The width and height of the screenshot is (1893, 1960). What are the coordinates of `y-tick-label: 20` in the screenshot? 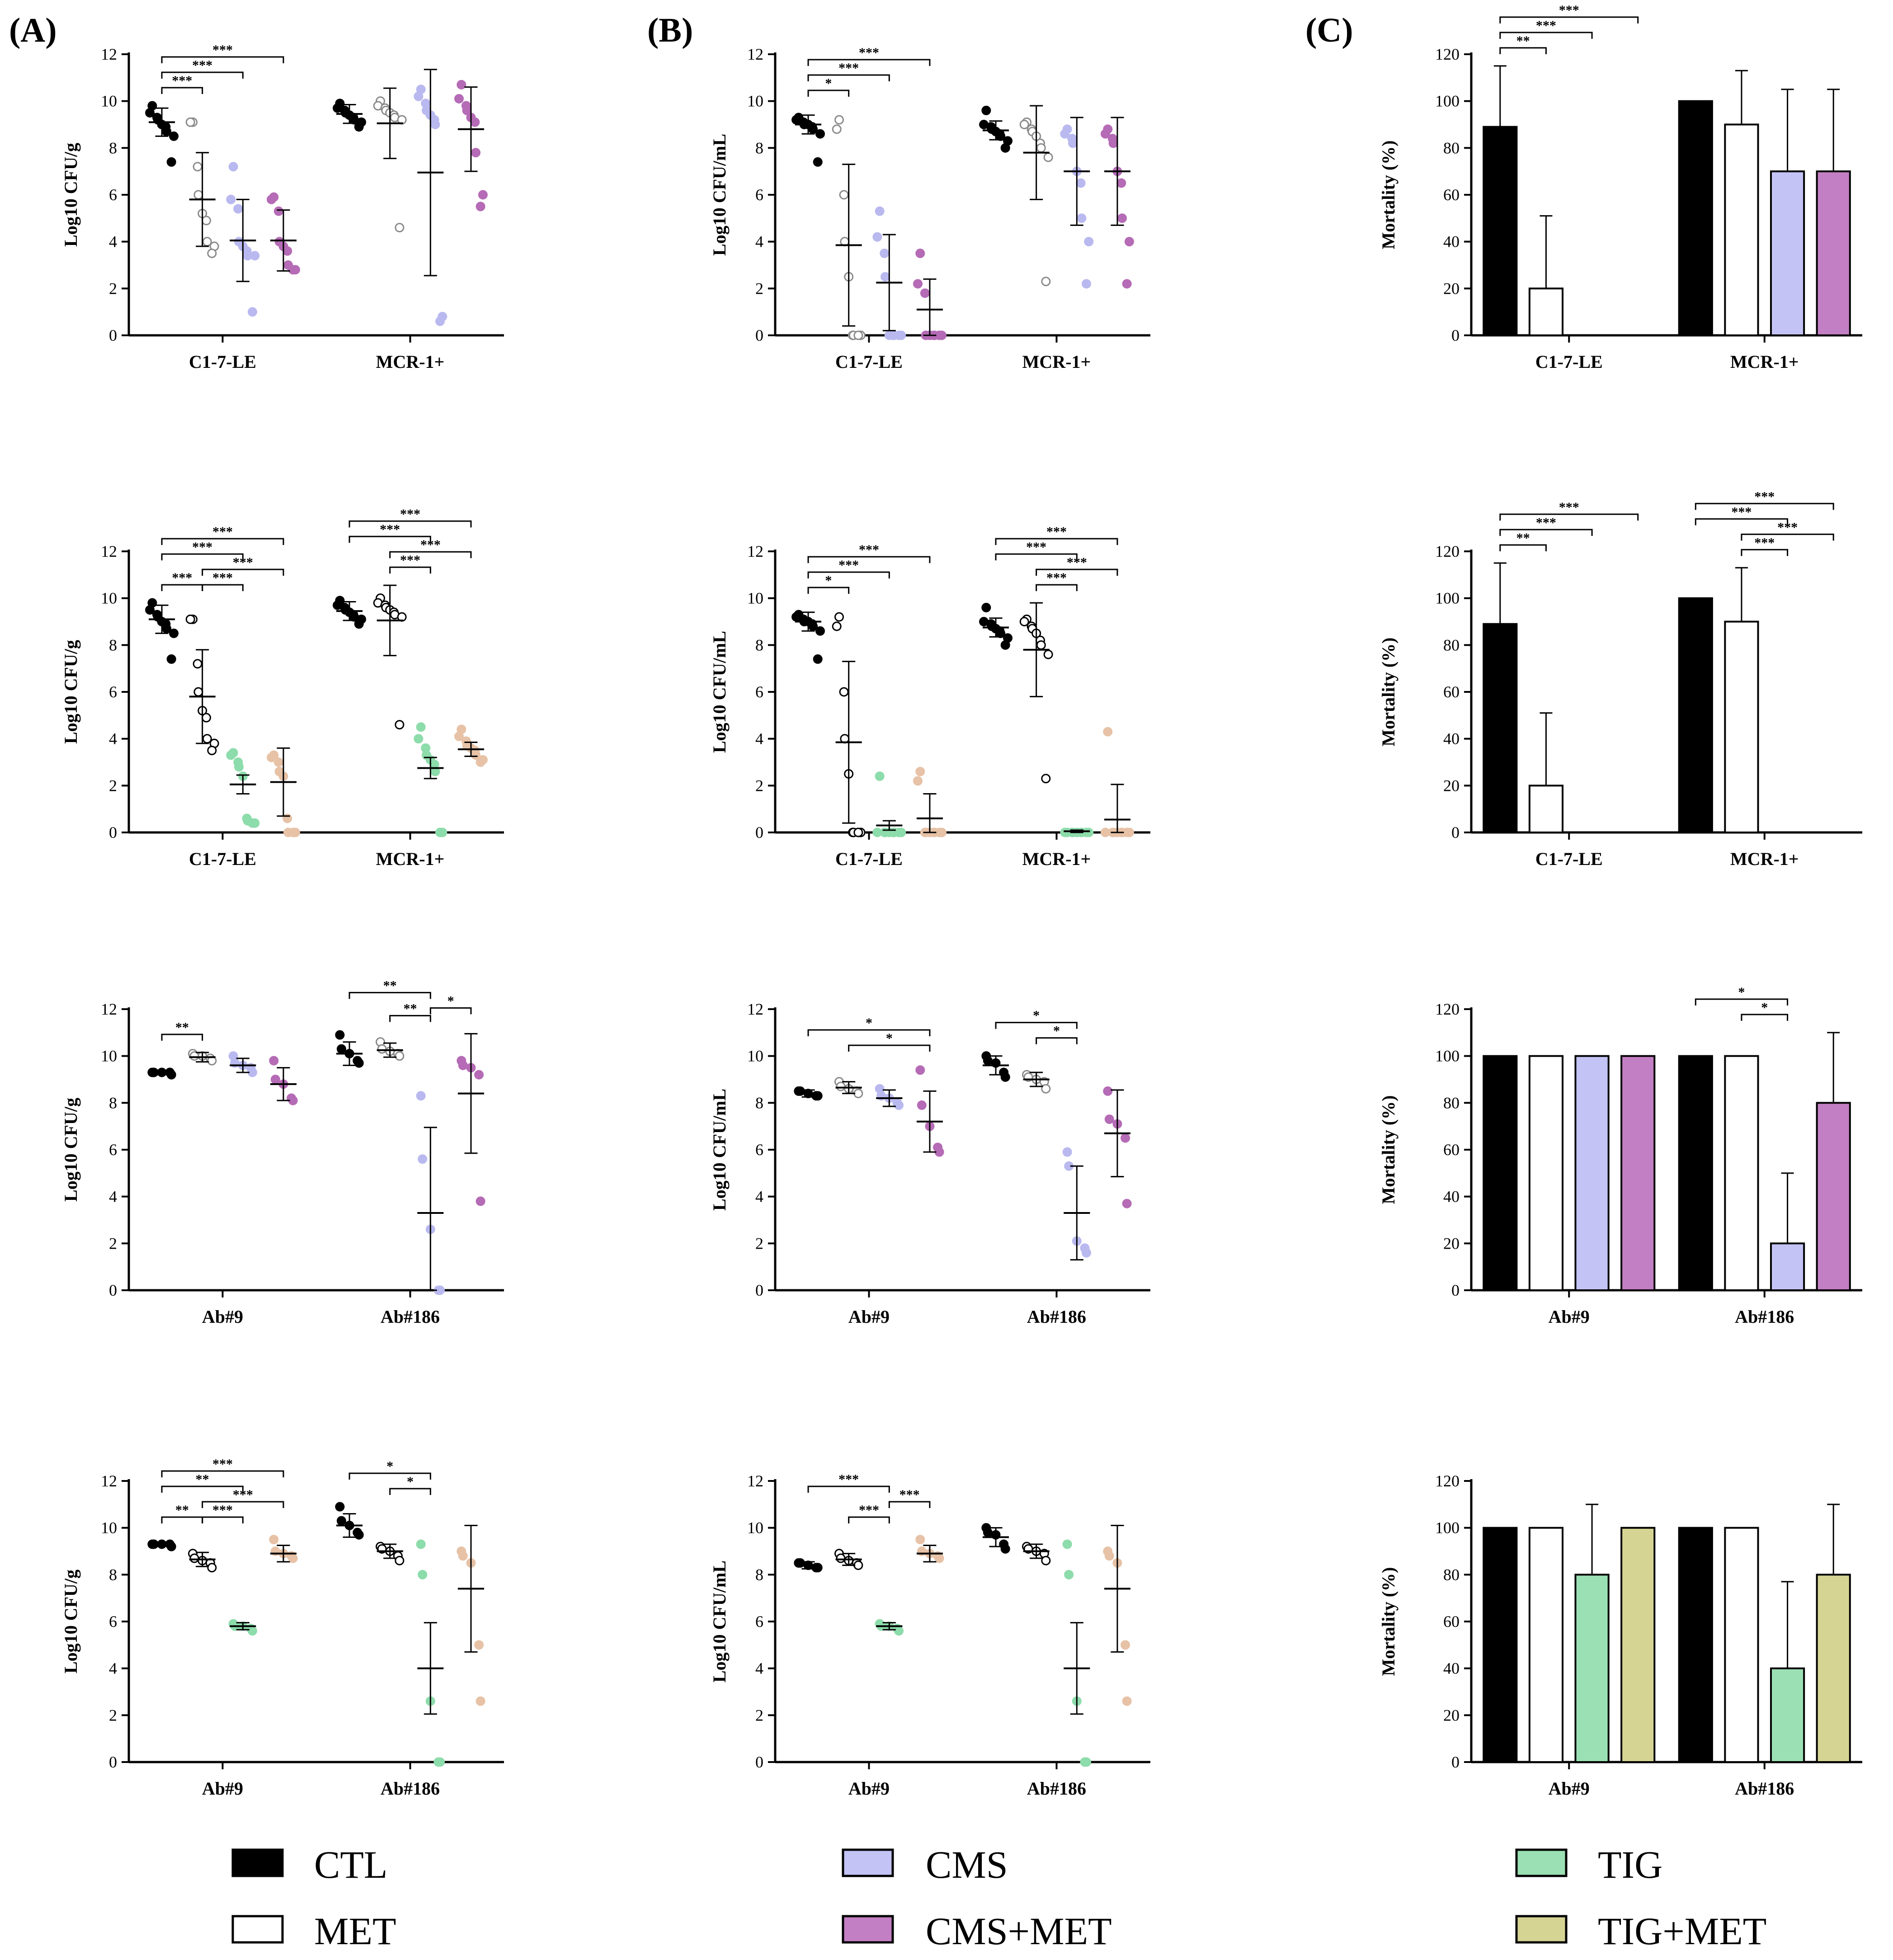 It's located at (1452, 785).